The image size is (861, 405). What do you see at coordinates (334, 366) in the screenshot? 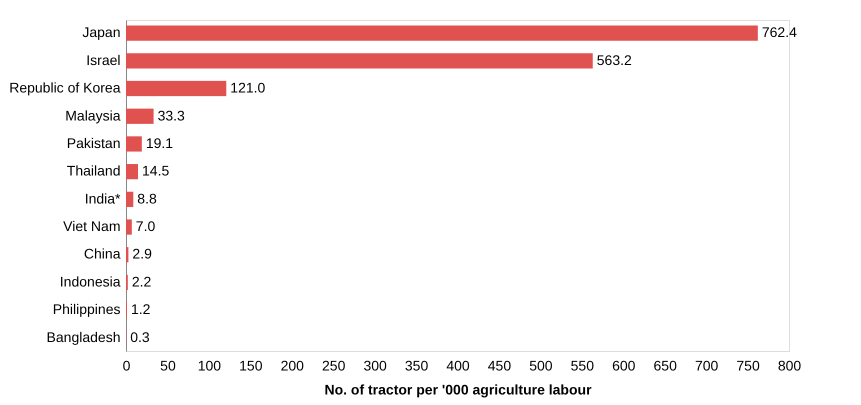
I see `x-tick-label: 250` at bounding box center [334, 366].